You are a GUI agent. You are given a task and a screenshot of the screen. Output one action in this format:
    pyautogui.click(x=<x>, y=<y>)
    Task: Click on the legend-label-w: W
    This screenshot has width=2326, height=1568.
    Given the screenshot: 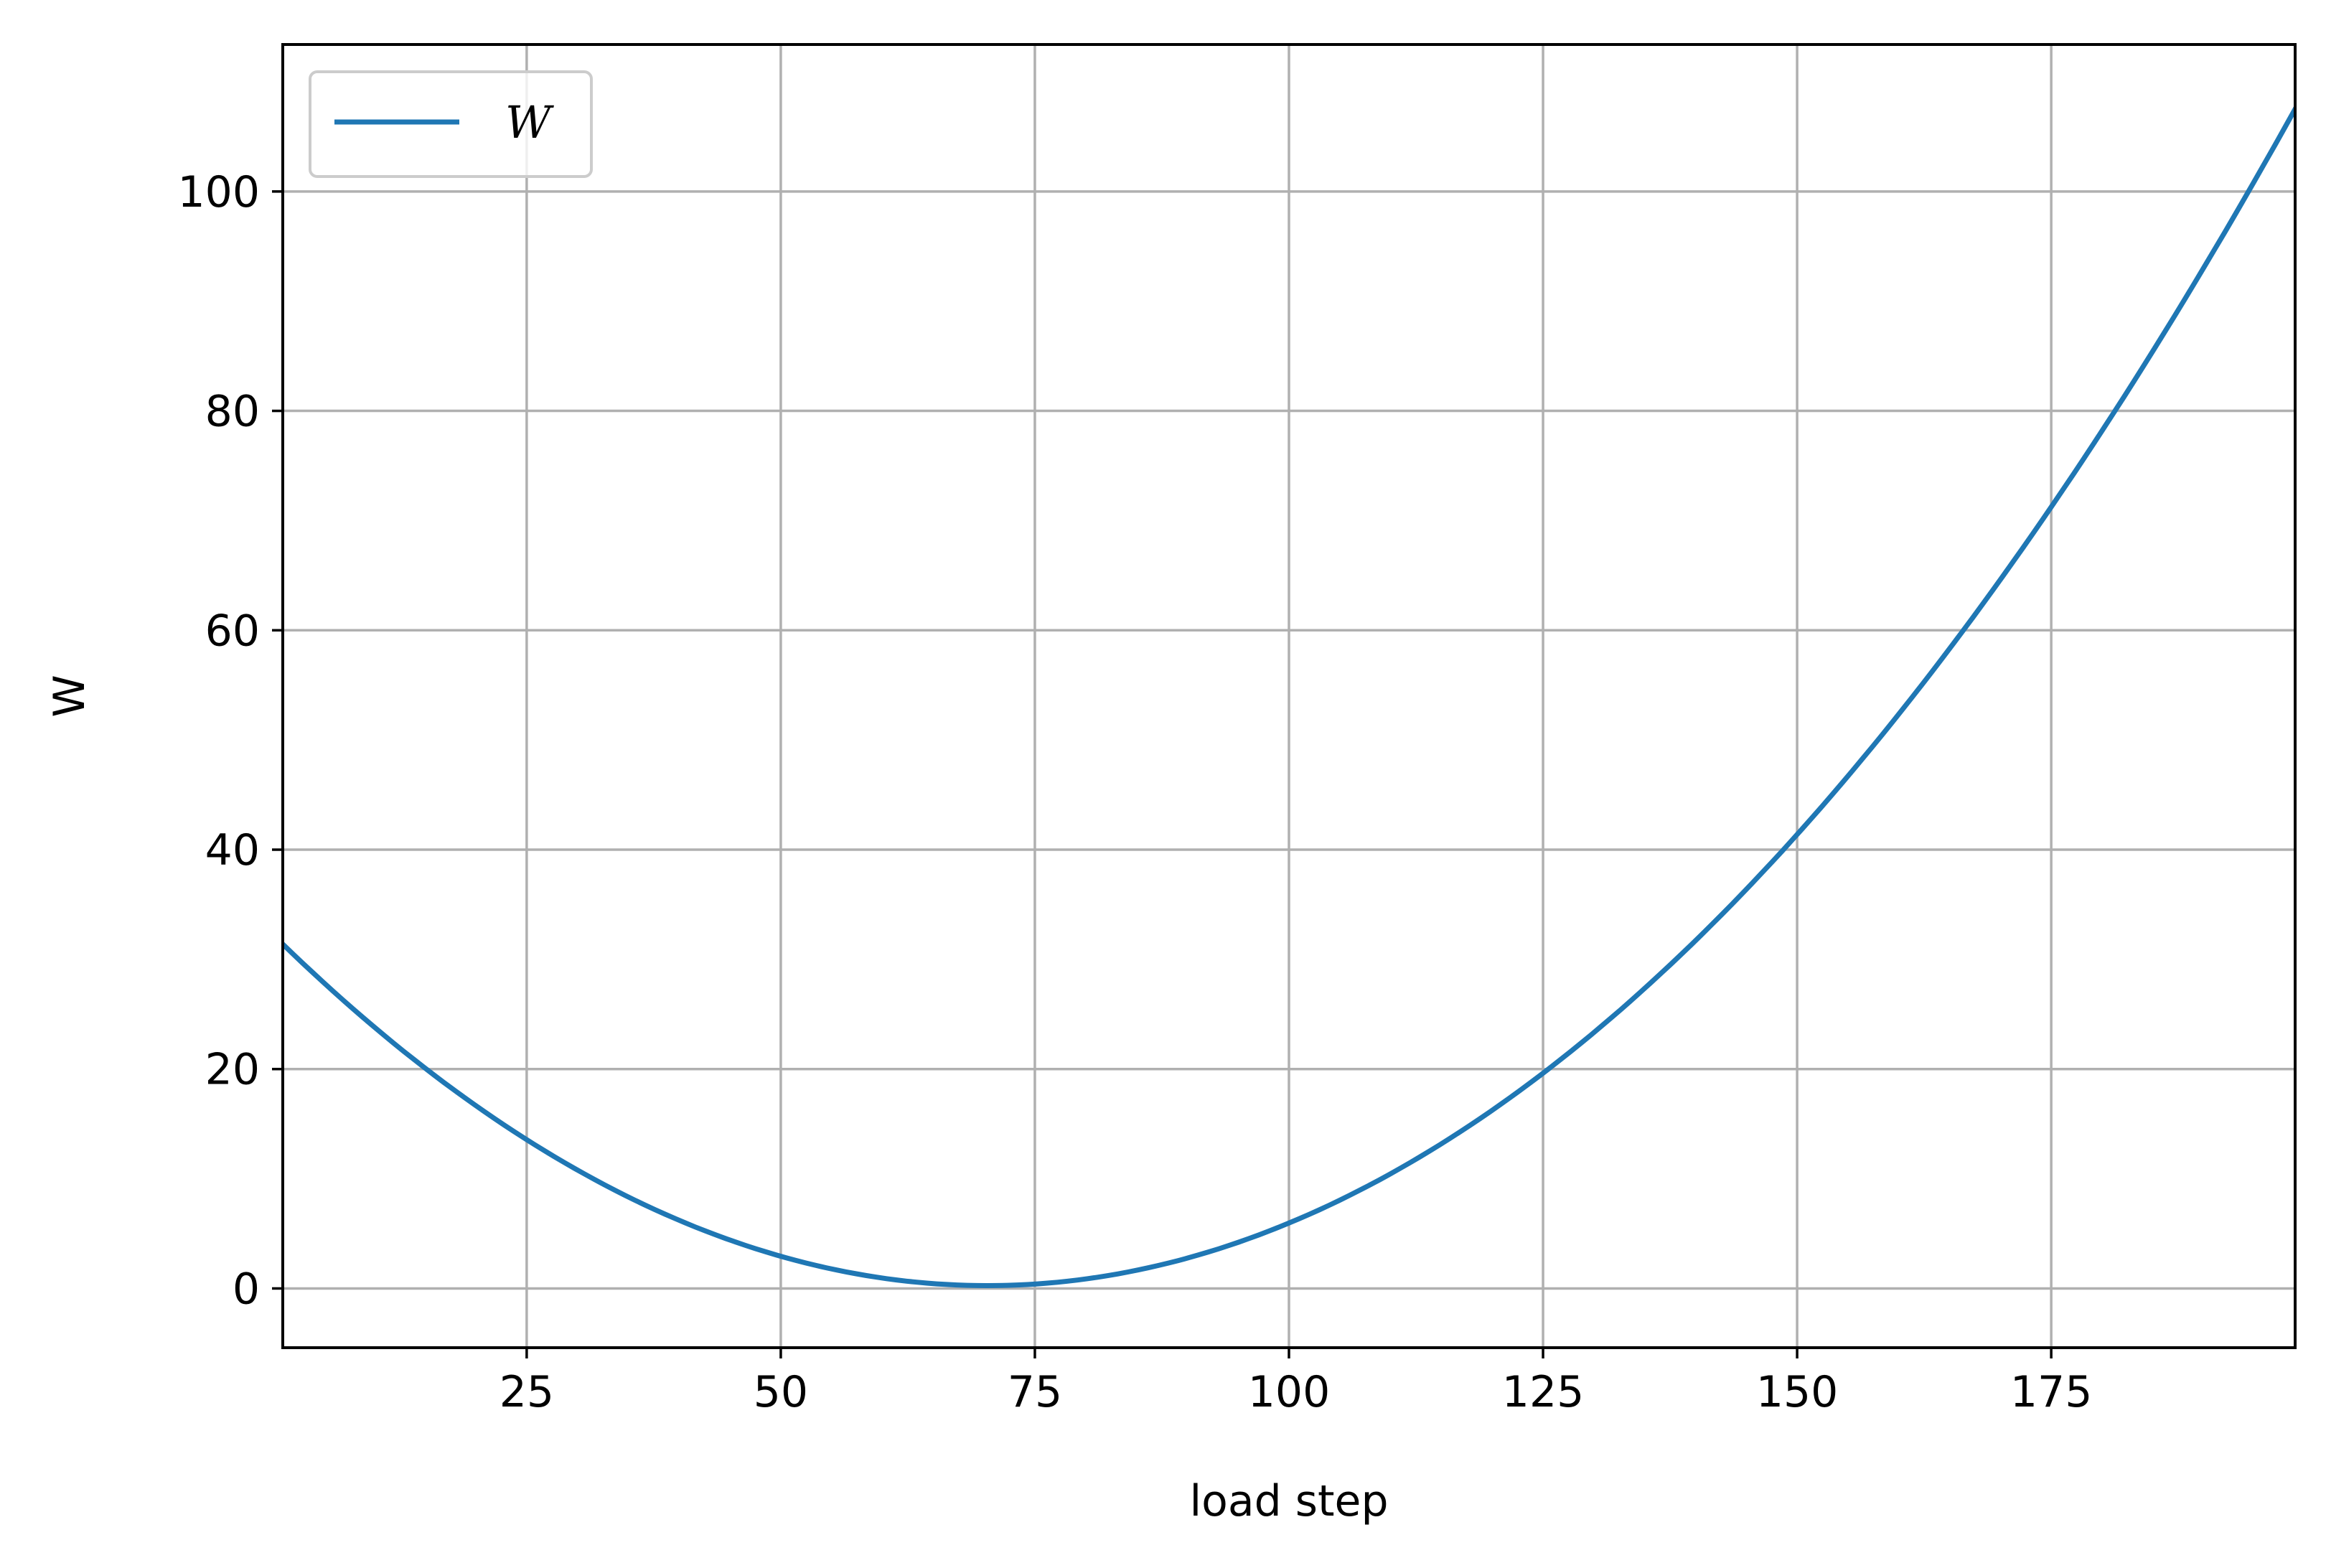 What is the action you would take?
    pyautogui.click(x=529, y=122)
    